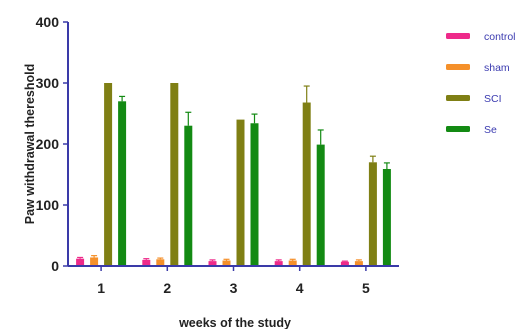 The image size is (518, 329). I want to click on legend-label-sham: sham, so click(497, 68).